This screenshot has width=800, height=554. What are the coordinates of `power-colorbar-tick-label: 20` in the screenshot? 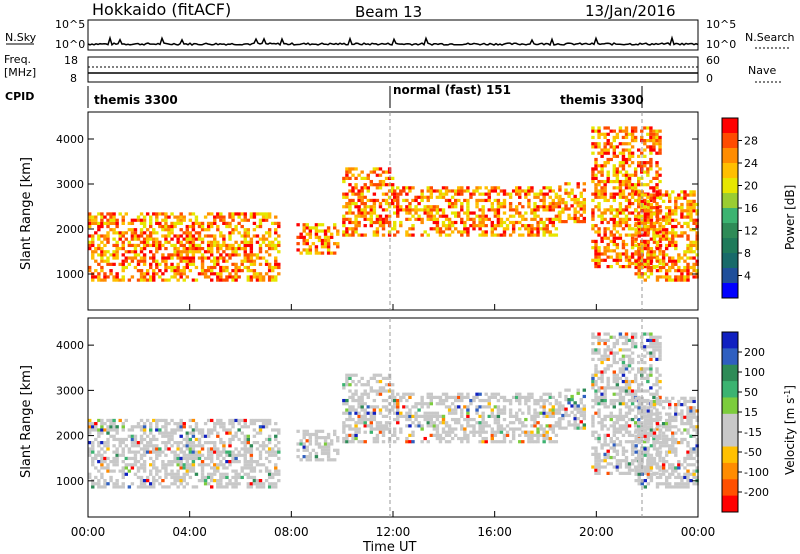 It's located at (751, 186).